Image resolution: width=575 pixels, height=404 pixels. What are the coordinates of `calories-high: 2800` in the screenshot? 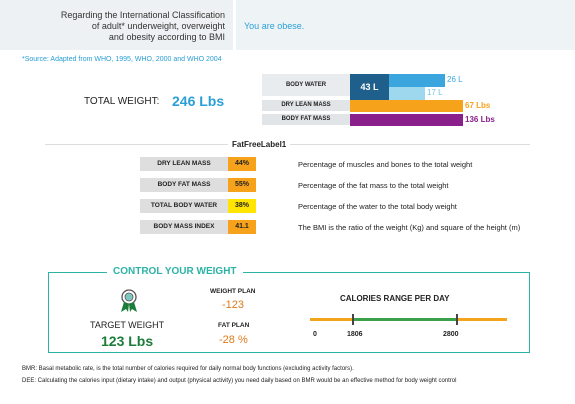 It's located at (451, 334).